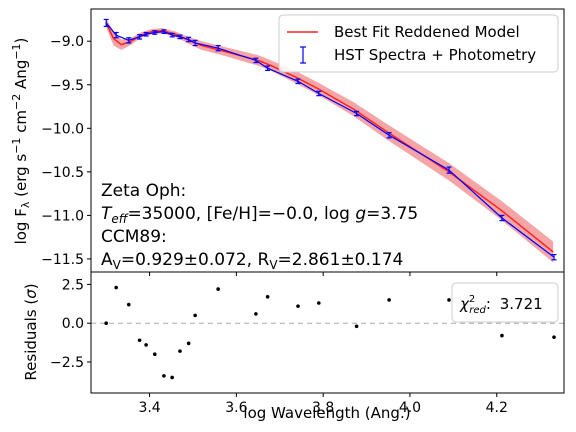  Describe the element at coordinates (143, 191) in the screenshot. I see `annotation-star-name: Zeta Oph:` at that location.